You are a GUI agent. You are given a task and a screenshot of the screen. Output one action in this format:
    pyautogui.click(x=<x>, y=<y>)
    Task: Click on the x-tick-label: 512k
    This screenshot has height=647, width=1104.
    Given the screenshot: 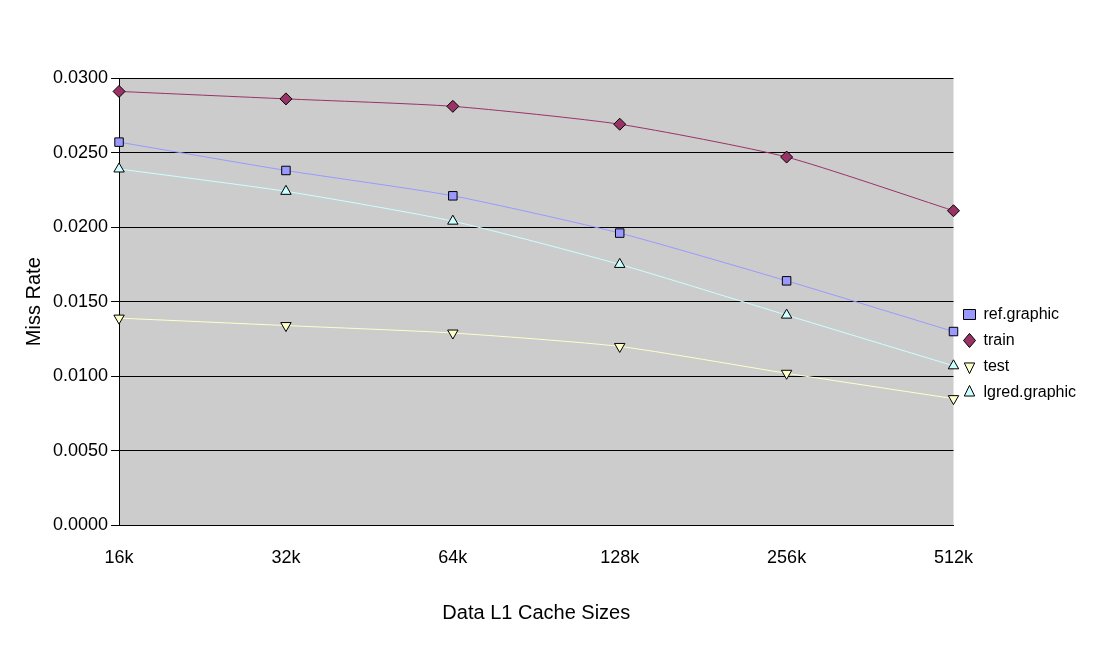 What is the action you would take?
    pyautogui.click(x=954, y=557)
    